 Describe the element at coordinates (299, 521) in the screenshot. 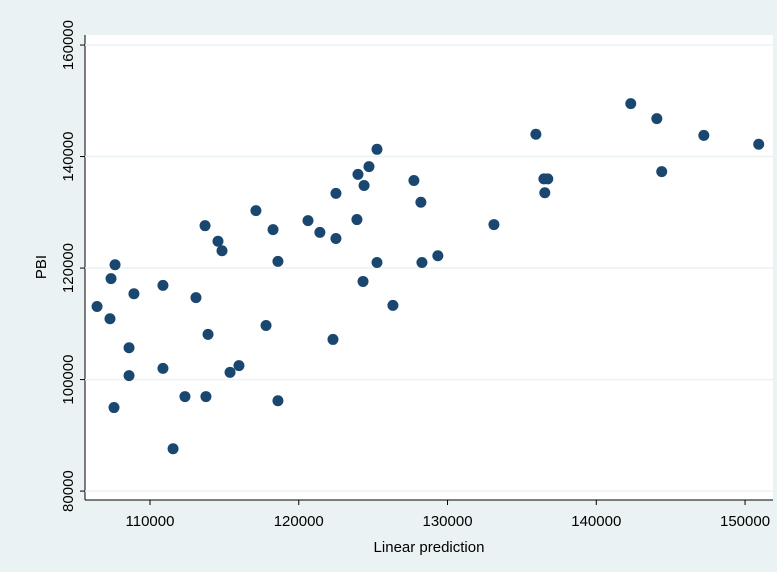

I see `x-tick-label: 120000` at that location.